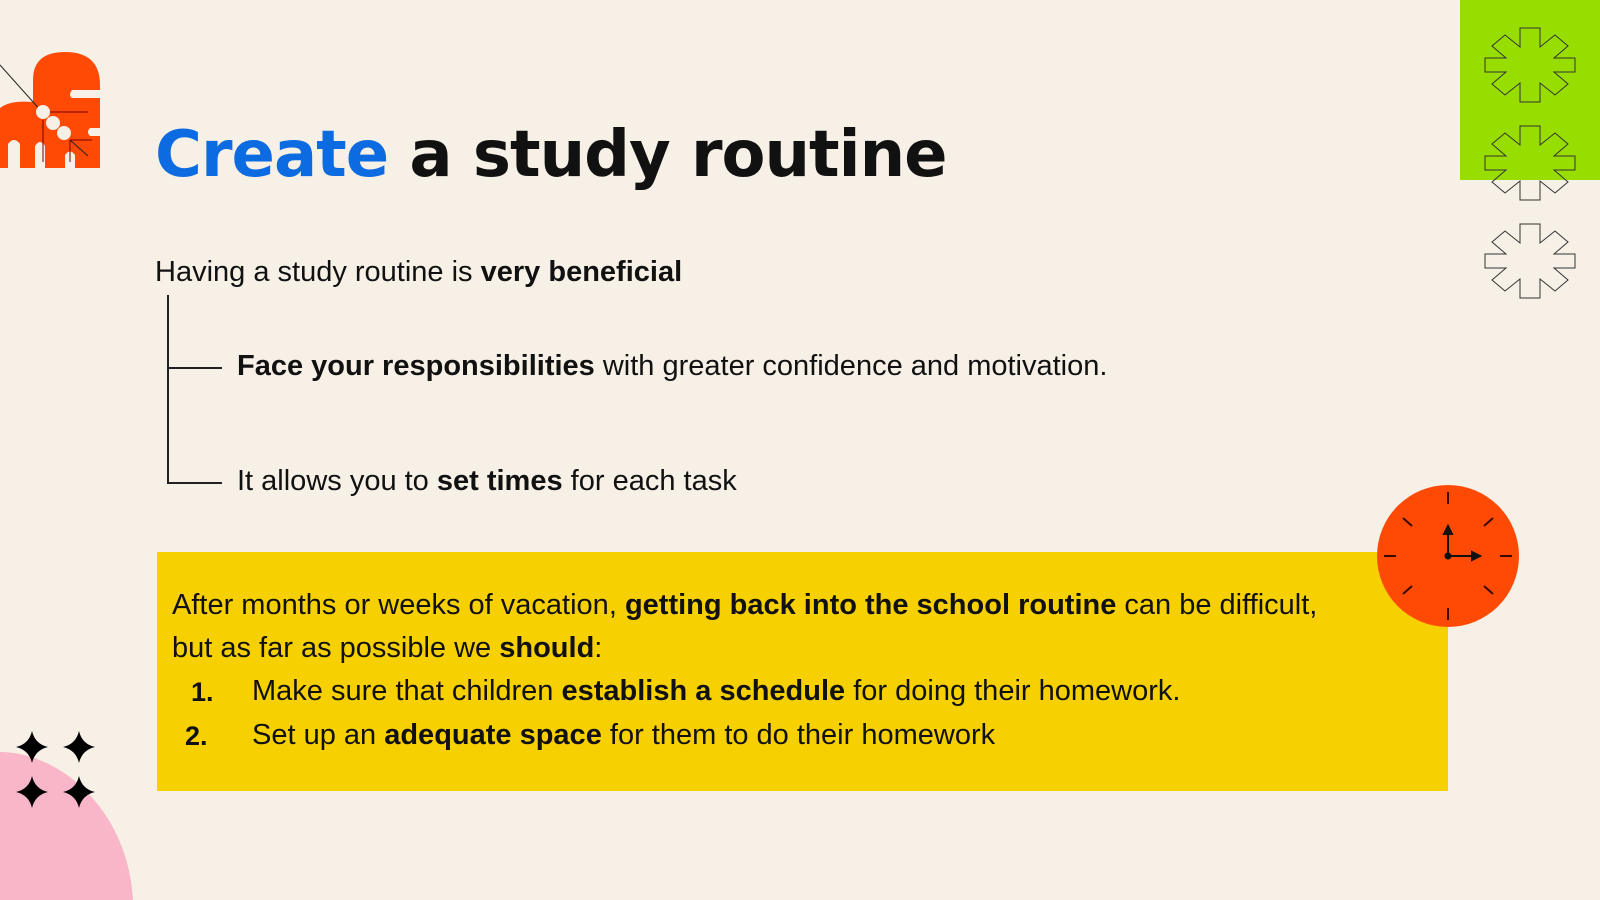 The image size is (1600, 900). Describe the element at coordinates (387, 648) in the screenshot. I see `callout-line-2: but as far as possible we should:` at that location.